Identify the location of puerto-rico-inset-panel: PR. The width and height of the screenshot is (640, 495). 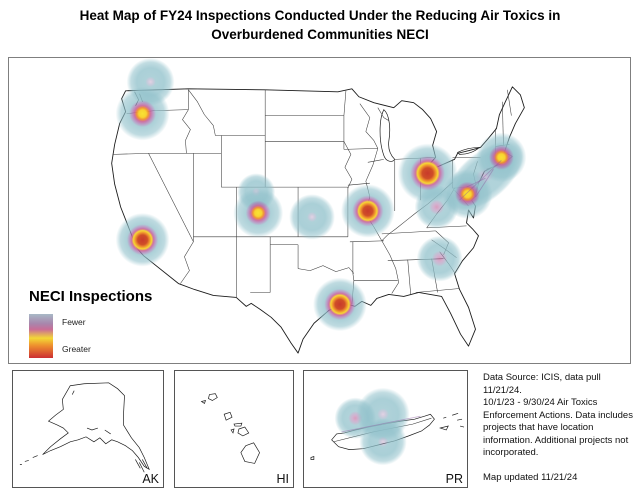
(385, 429).